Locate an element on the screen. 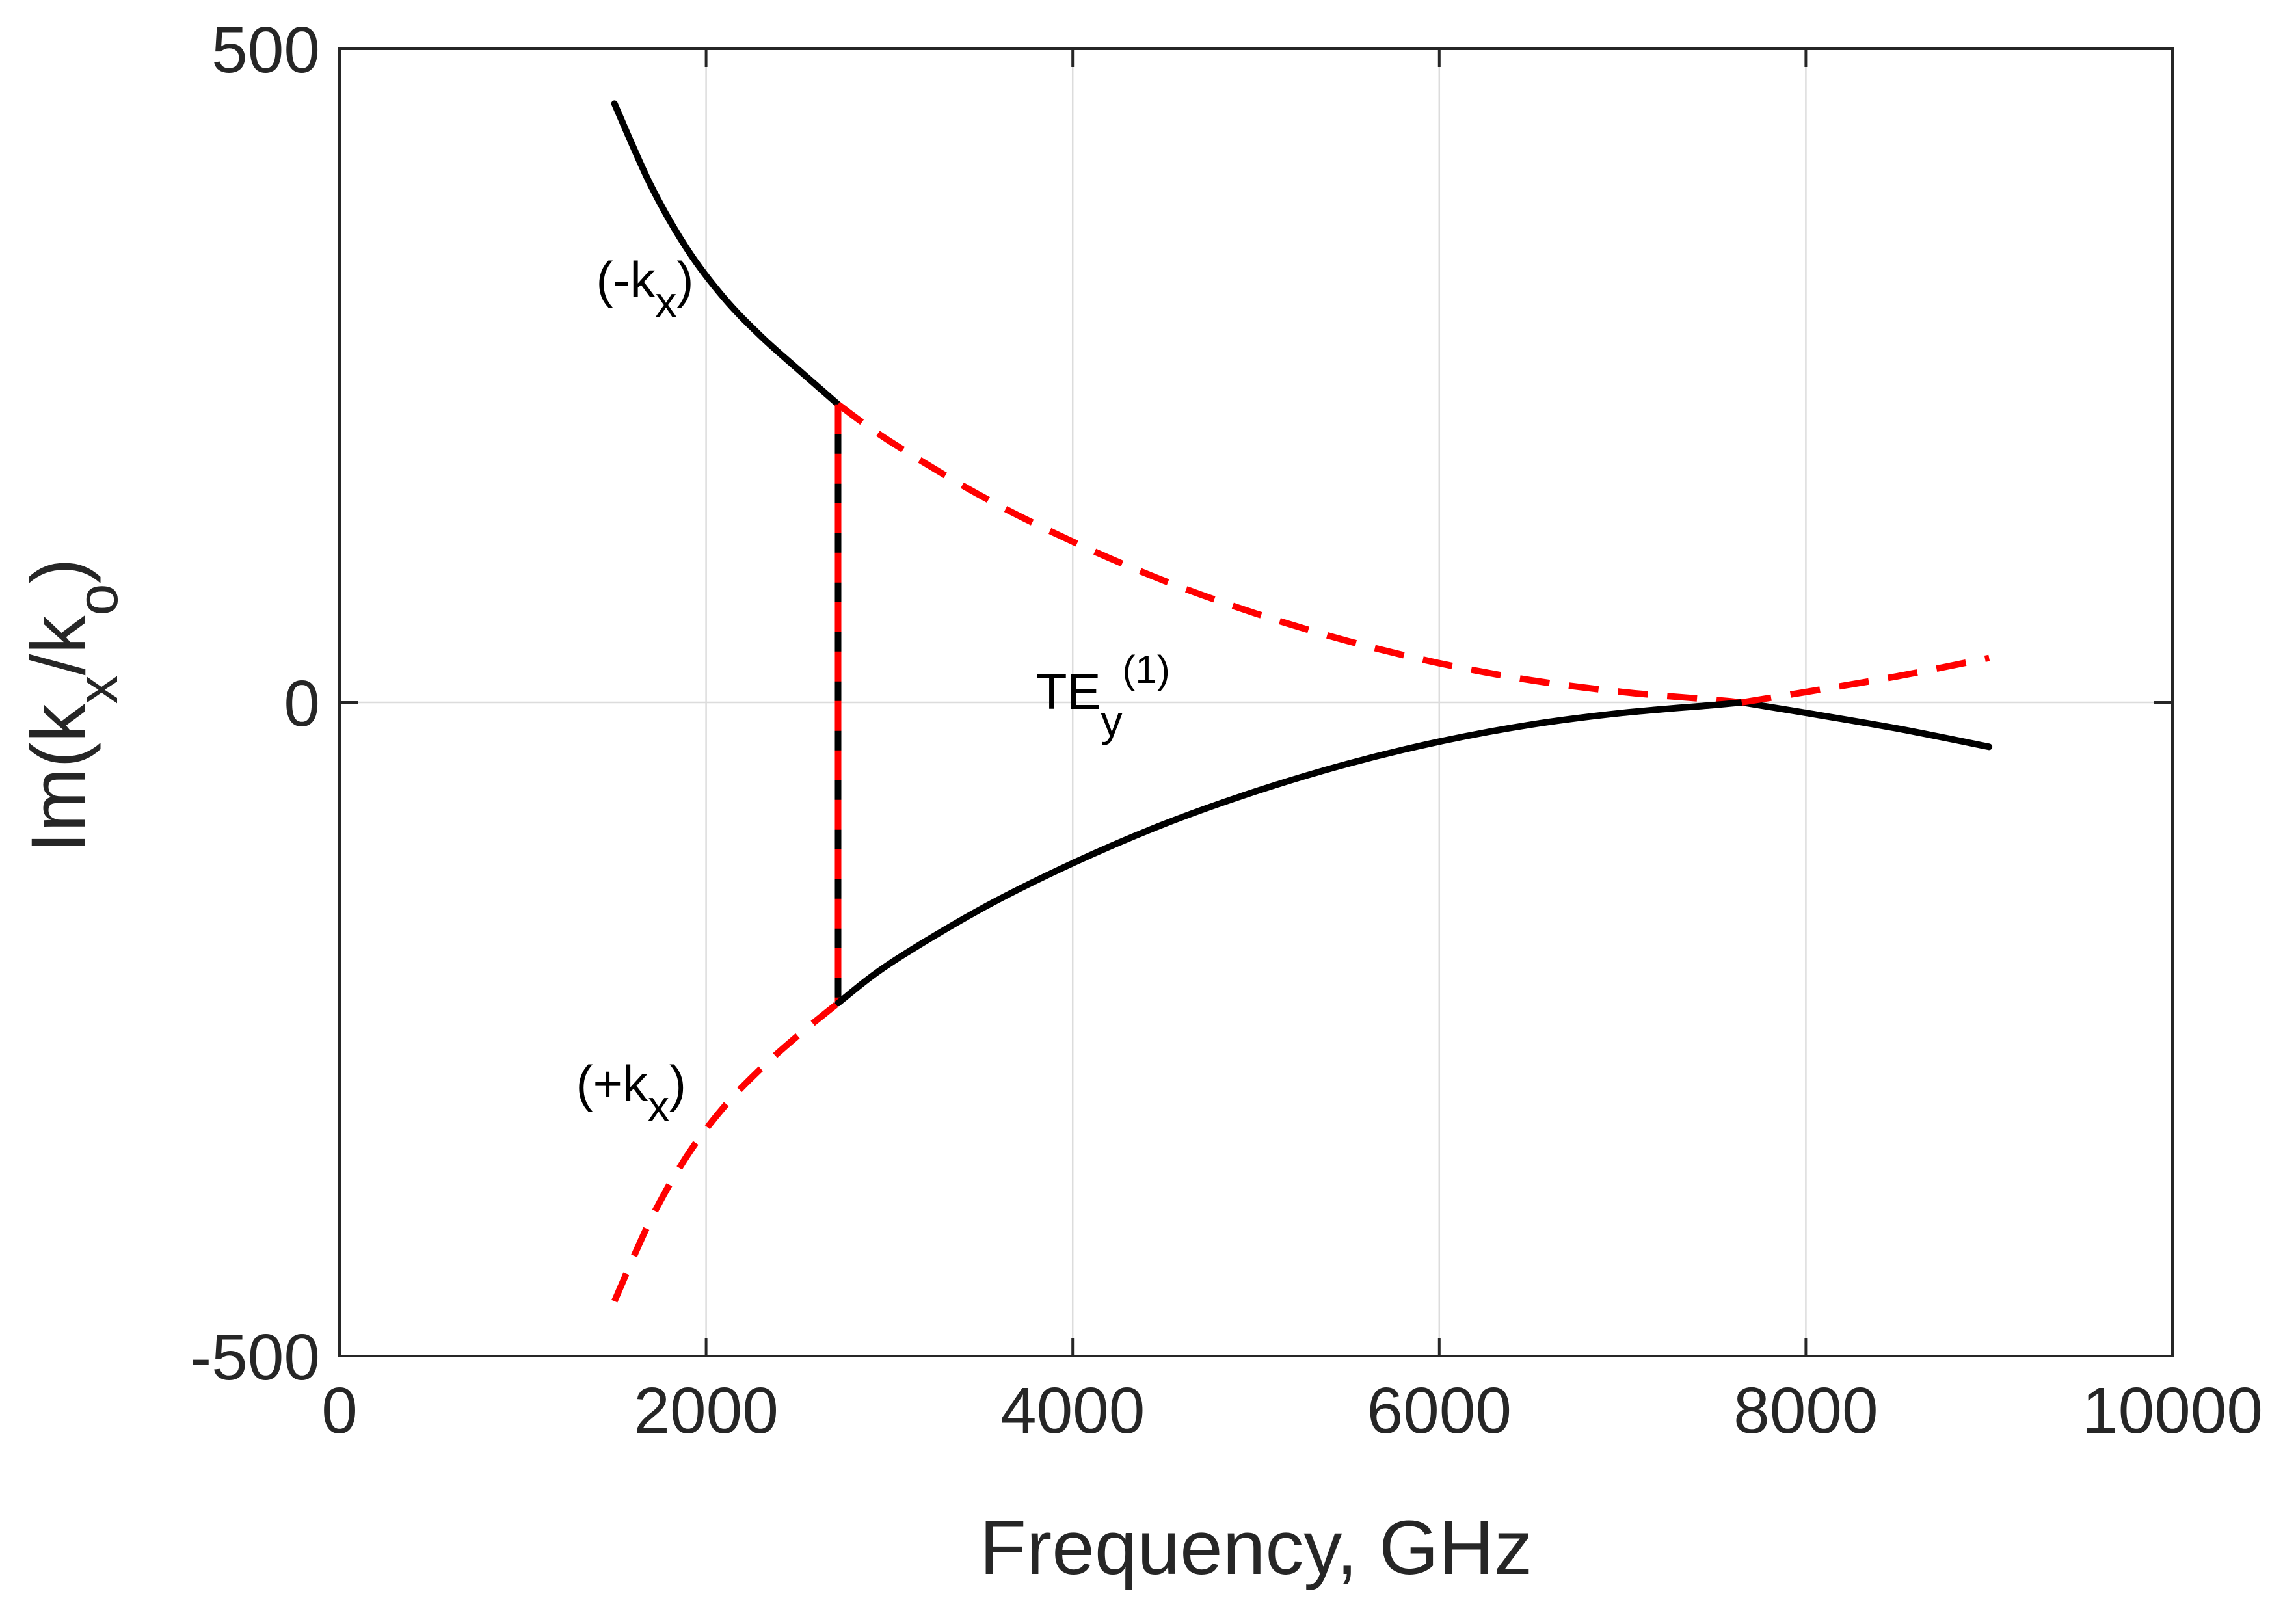 Image resolution: width=2296 pixels, height=1598 pixels. x-tick-label-0: 0 is located at coordinates (340, 1410).